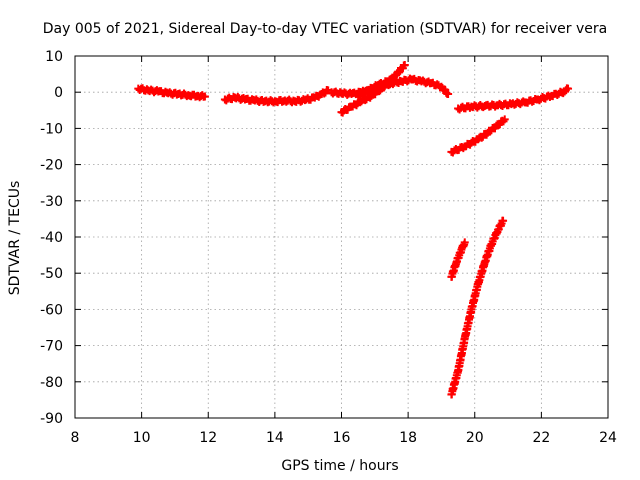 The height and width of the screenshot is (480, 640). Describe the element at coordinates (54, 57) in the screenshot. I see `y-tick-label: 10` at that location.